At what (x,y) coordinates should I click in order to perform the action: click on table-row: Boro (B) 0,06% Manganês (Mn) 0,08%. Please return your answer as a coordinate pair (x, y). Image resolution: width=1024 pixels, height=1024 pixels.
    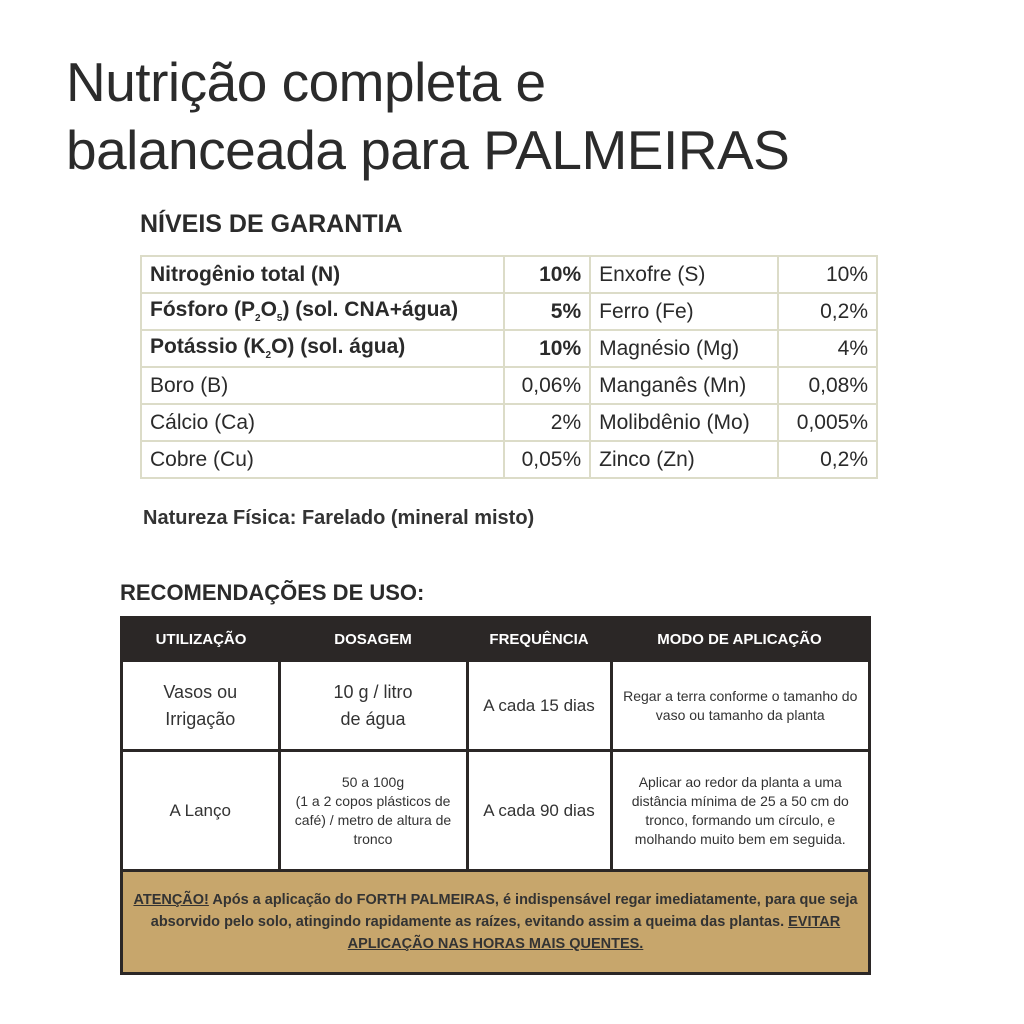
    Looking at the image, I should click on (509, 385).